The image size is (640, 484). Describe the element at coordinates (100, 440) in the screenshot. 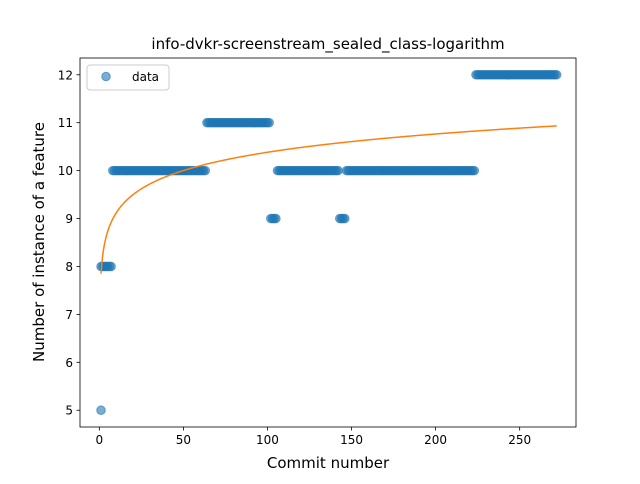

I see `x-tick-label: 0` at that location.